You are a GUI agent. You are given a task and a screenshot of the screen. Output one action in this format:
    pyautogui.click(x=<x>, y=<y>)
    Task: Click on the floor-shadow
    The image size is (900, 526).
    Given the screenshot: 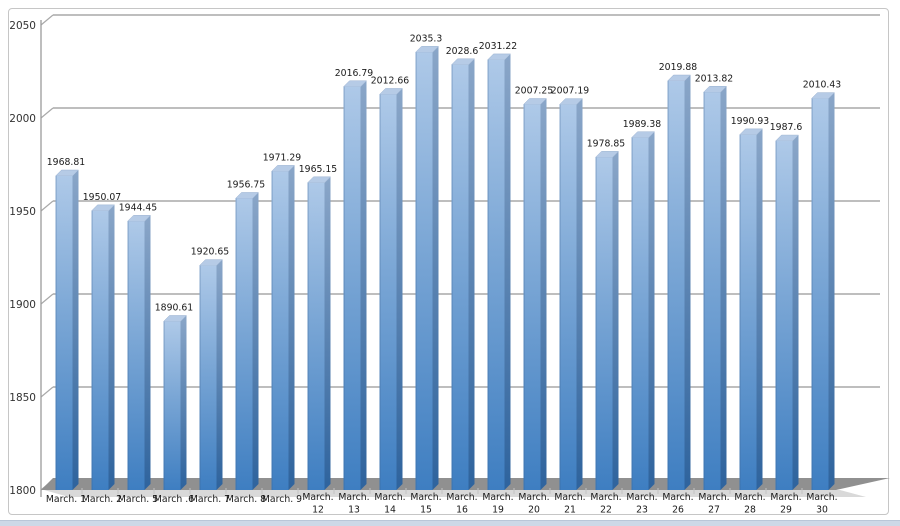 What is the action you would take?
    pyautogui.click(x=455, y=493)
    